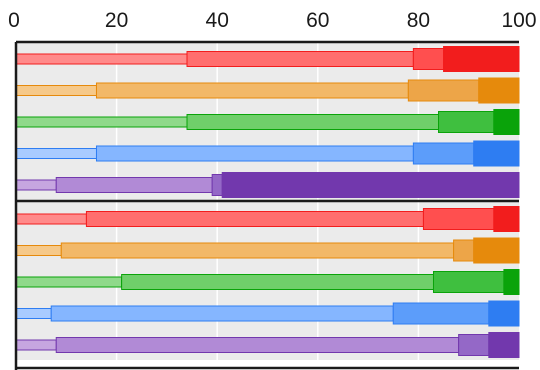  Describe the element at coordinates (518, 20) in the screenshot. I see `x-tick-label: 100` at that location.